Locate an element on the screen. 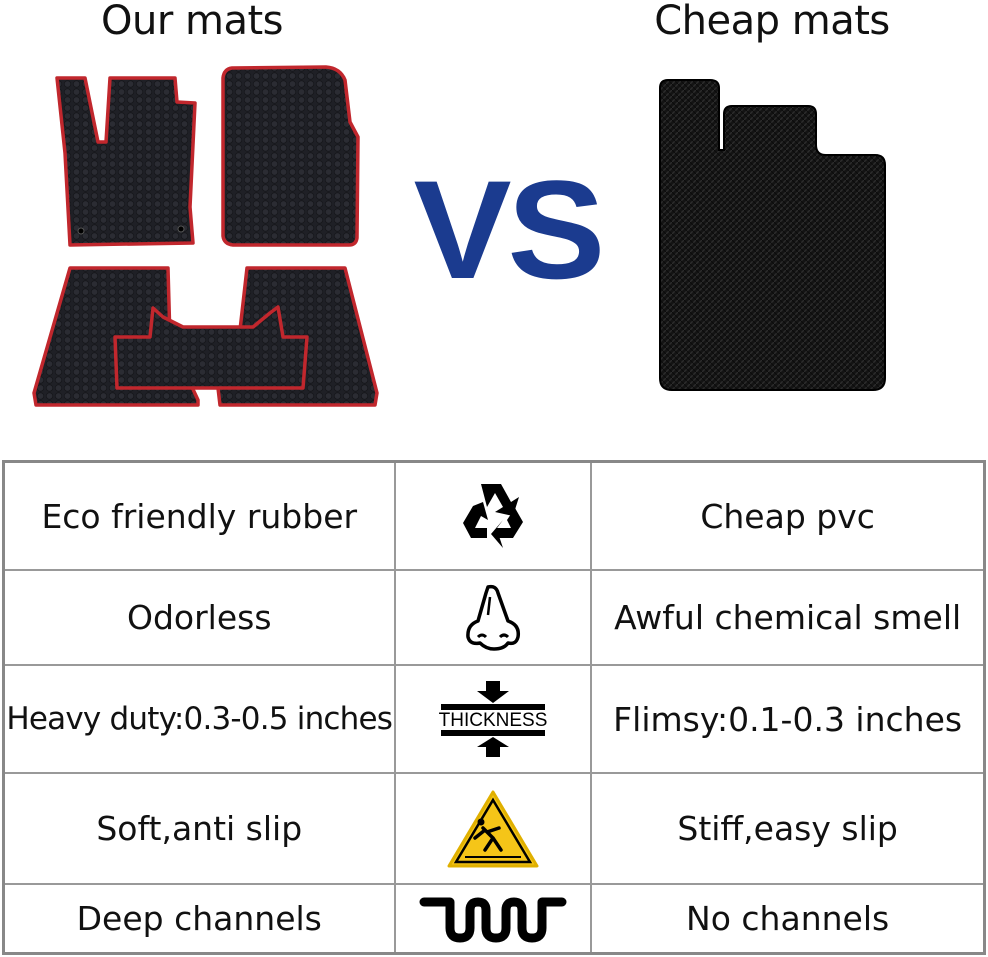 This screenshot has width=988, height=957. cheap-feature: Cheap pvc is located at coordinates (788, 516).